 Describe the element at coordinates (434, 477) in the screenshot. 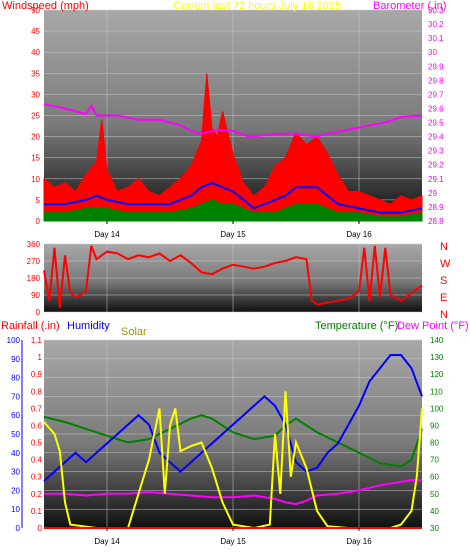

I see `temperature-y-tick-label: 60` at that location.